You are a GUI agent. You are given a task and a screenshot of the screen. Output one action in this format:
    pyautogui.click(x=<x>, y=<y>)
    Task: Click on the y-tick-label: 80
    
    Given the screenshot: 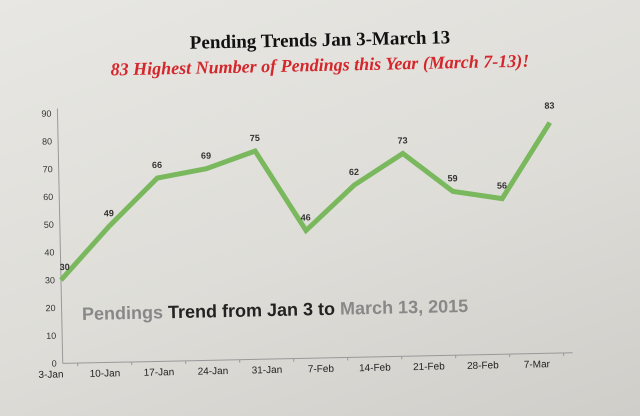 What is the action you would take?
    pyautogui.click(x=47, y=141)
    